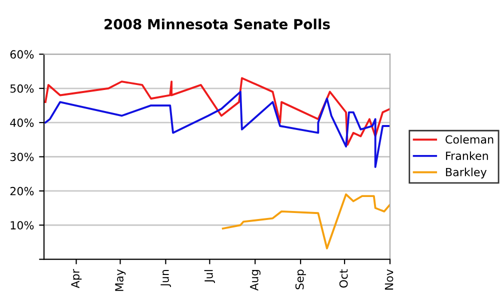 The image size is (500, 293). I want to click on y-tick-label: 30%, so click(22, 157).